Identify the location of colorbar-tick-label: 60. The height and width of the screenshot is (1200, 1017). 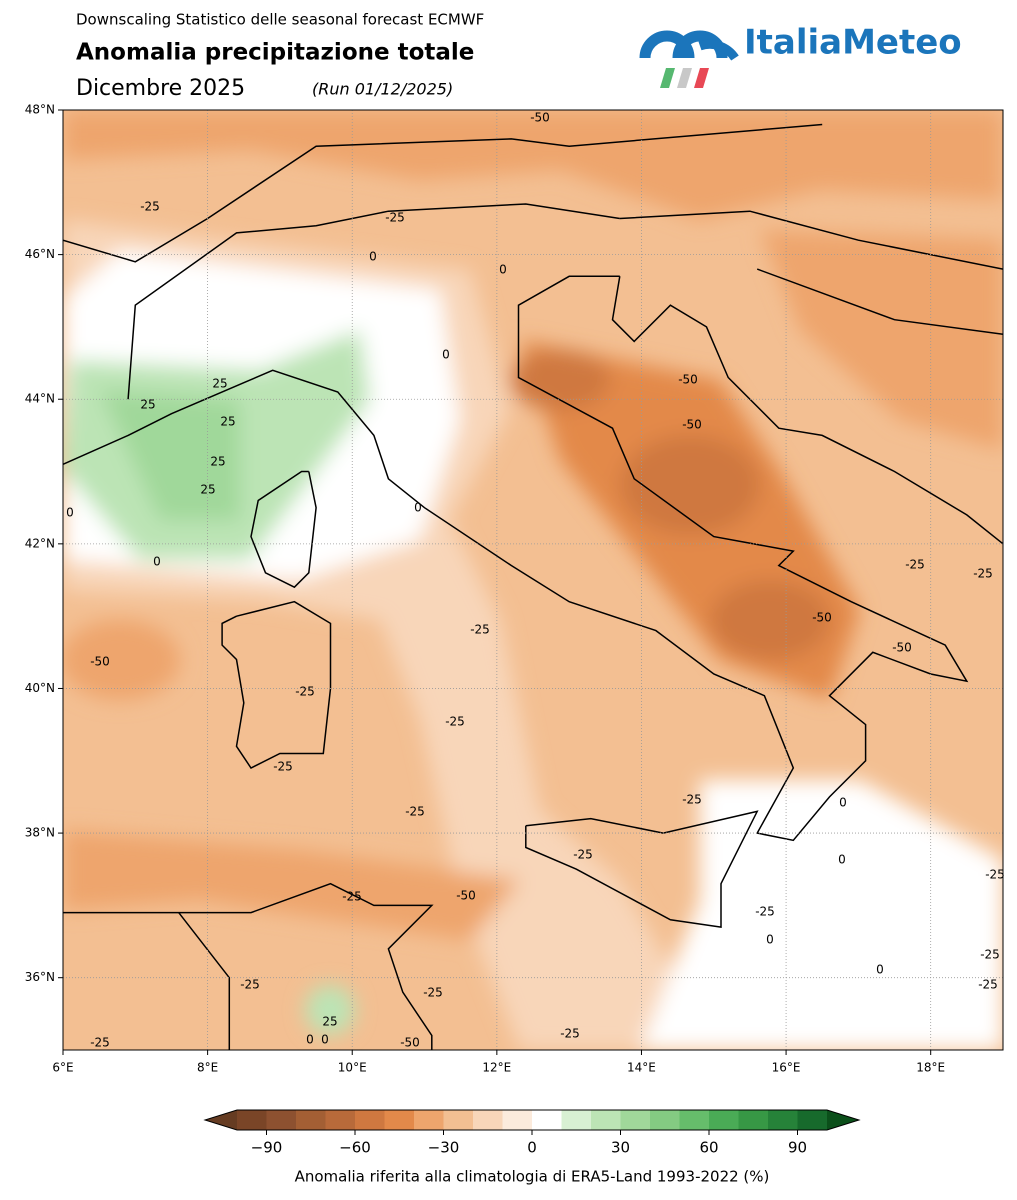
(708, 1148).